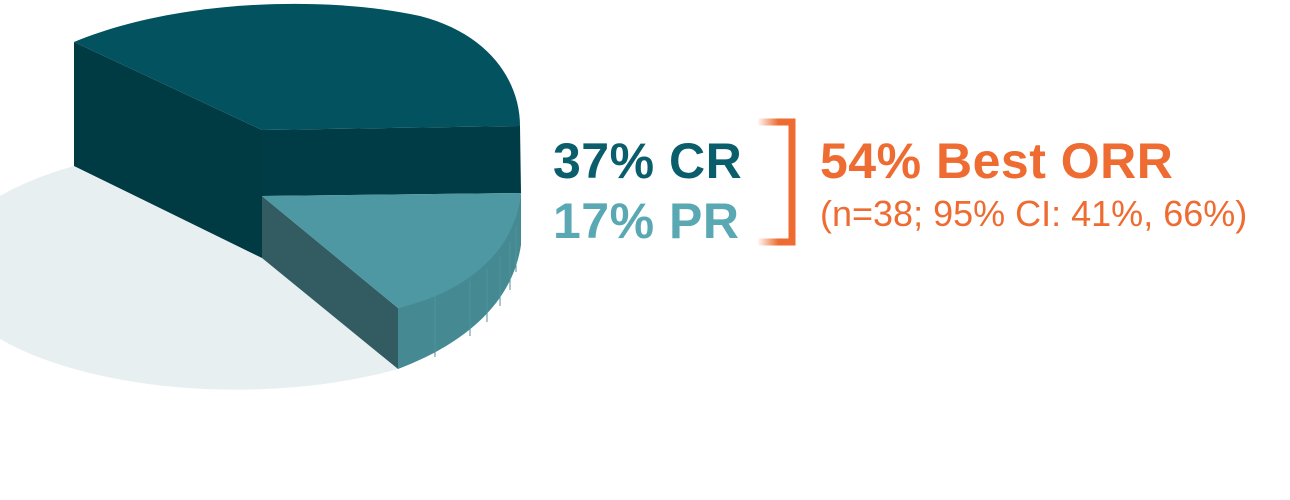 Image resolution: width=1290 pixels, height=500 pixels. Describe the element at coordinates (646, 221) in the screenshot. I see `pr-label: 17% PR` at that location.